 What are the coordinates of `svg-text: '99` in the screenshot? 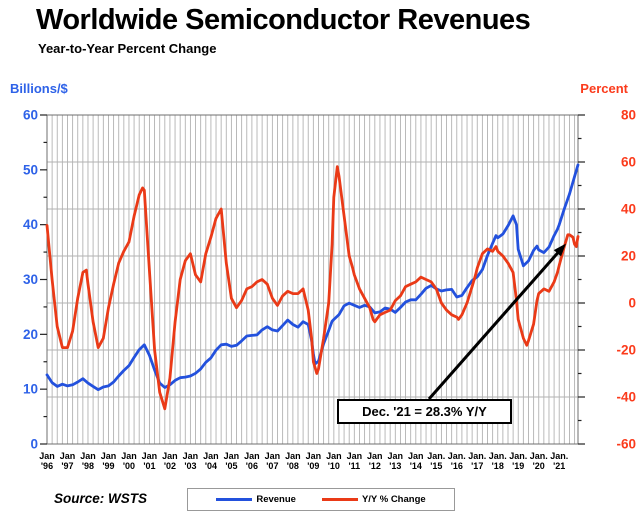 It's located at (108, 466).